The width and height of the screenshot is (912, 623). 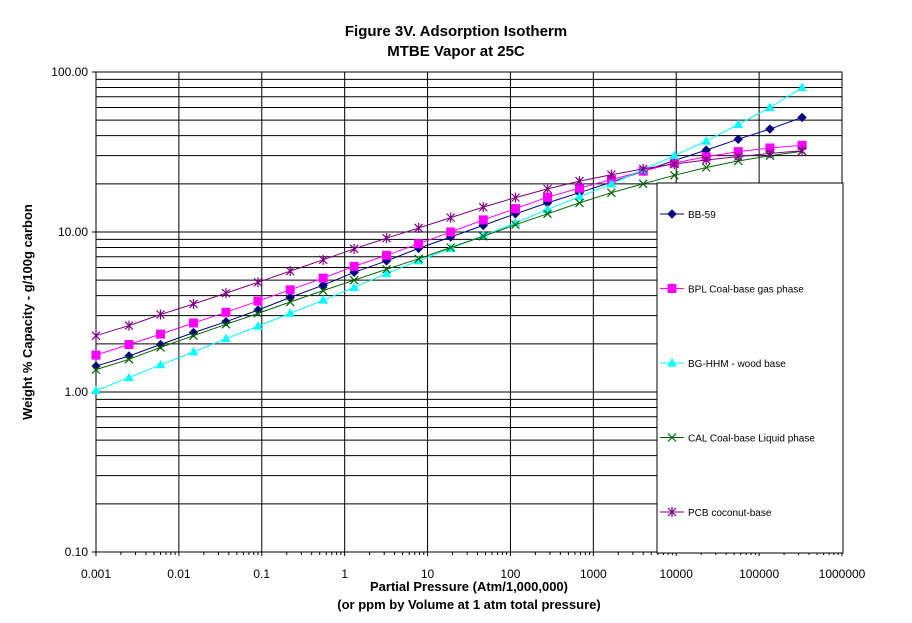 I want to click on legend-entry: PCB coconut-base, so click(x=716, y=513).